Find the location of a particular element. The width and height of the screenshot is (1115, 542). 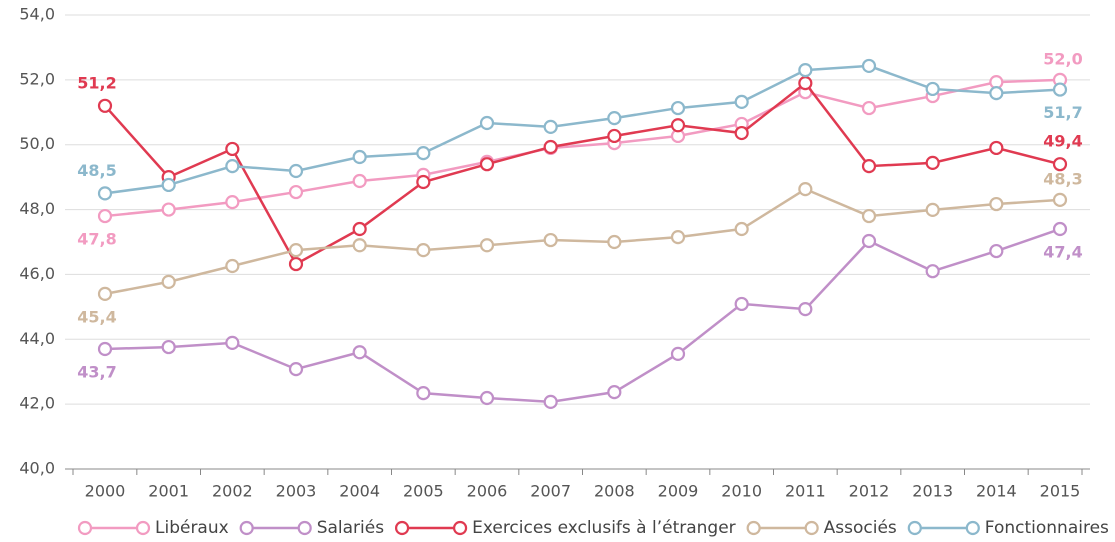

value-label: 45,4 is located at coordinates (96, 316).